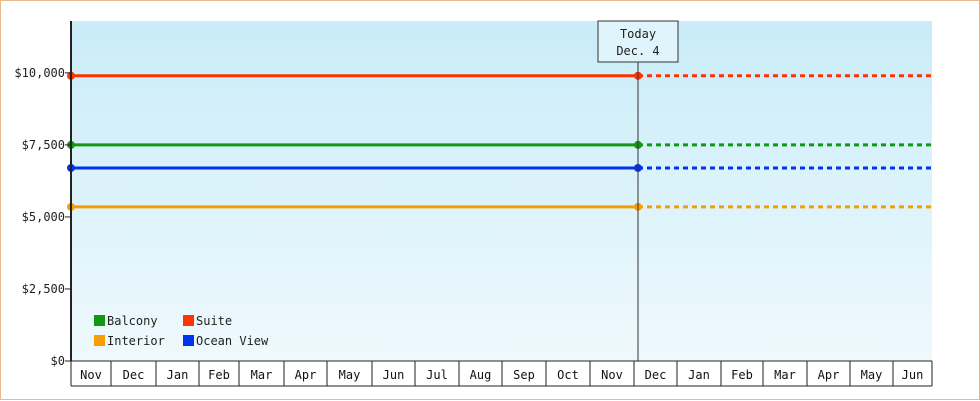 Image resolution: width=980 pixels, height=401 pixels. Describe the element at coordinates (437, 375) in the screenshot. I see `x-month-label: Jul` at that location.